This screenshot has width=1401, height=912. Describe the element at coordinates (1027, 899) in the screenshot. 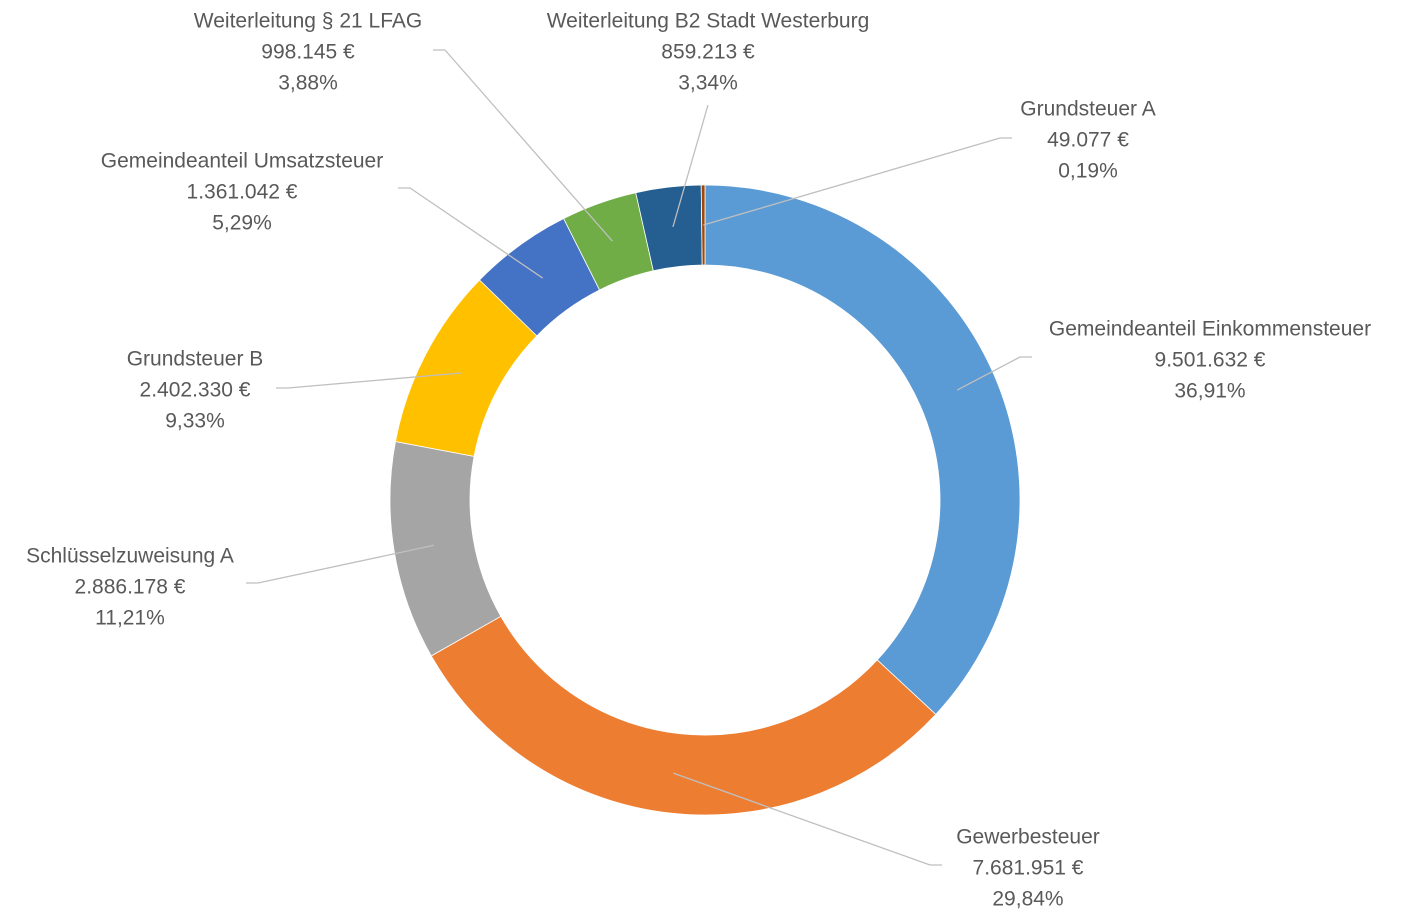

I see `slice-label-percent: 29,84%` at that location.